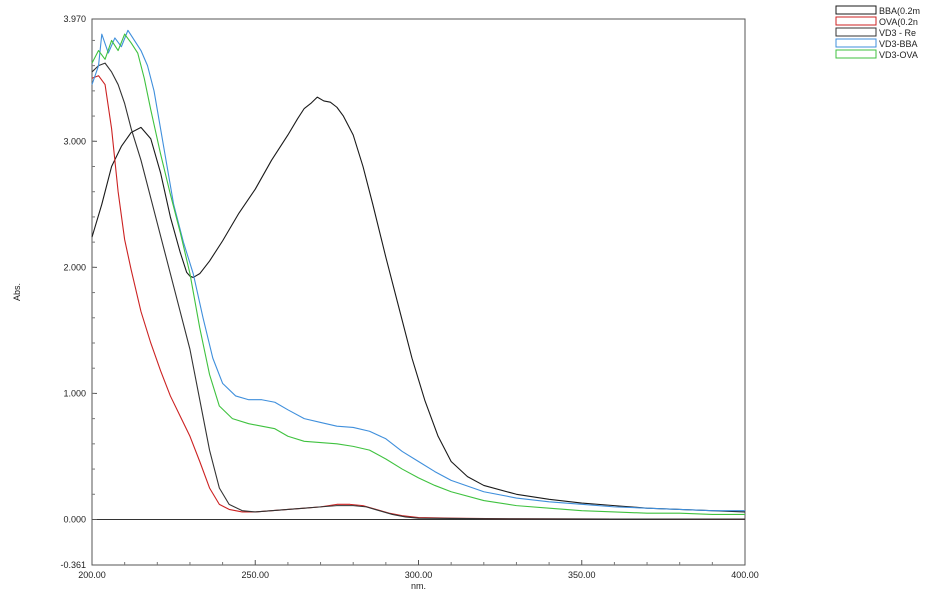 This screenshot has height=596, width=932. Describe the element at coordinates (73, 565) in the screenshot. I see `y-tick-label: -0.361` at that location.